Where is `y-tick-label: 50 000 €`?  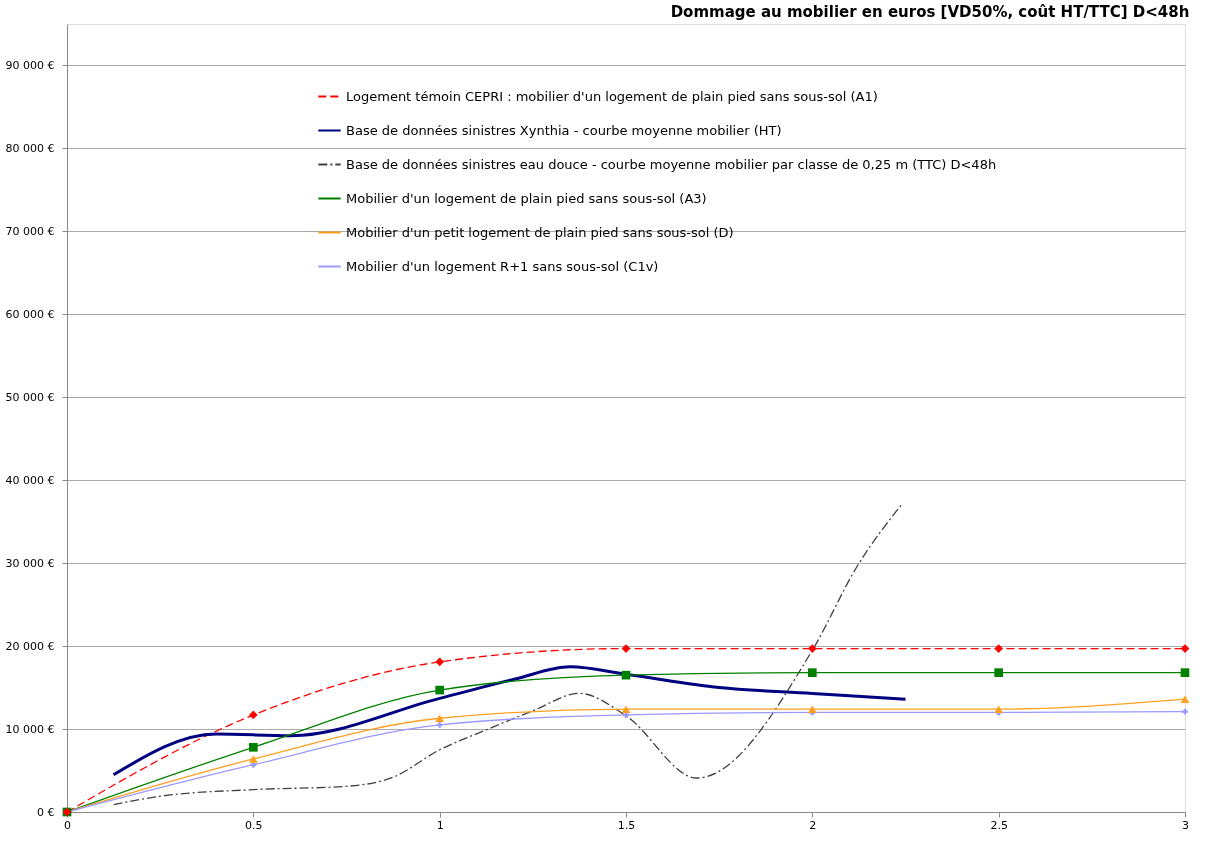 y-tick-label: 50 000 € is located at coordinates (30, 397).